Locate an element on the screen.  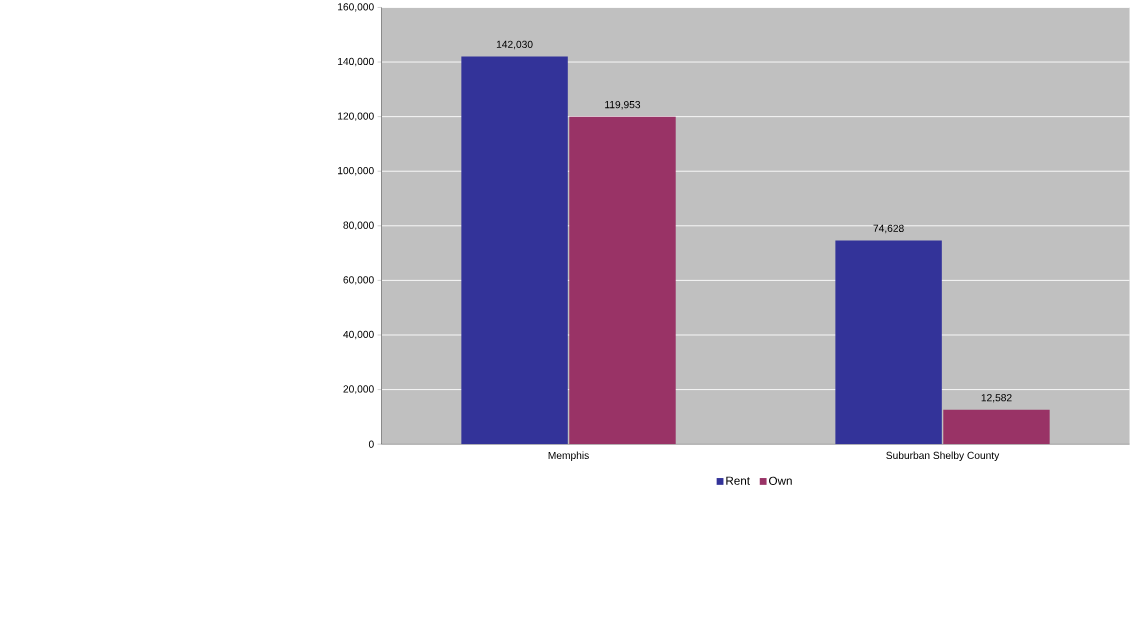
y-tick-label: 20,000 is located at coordinates (358, 389).